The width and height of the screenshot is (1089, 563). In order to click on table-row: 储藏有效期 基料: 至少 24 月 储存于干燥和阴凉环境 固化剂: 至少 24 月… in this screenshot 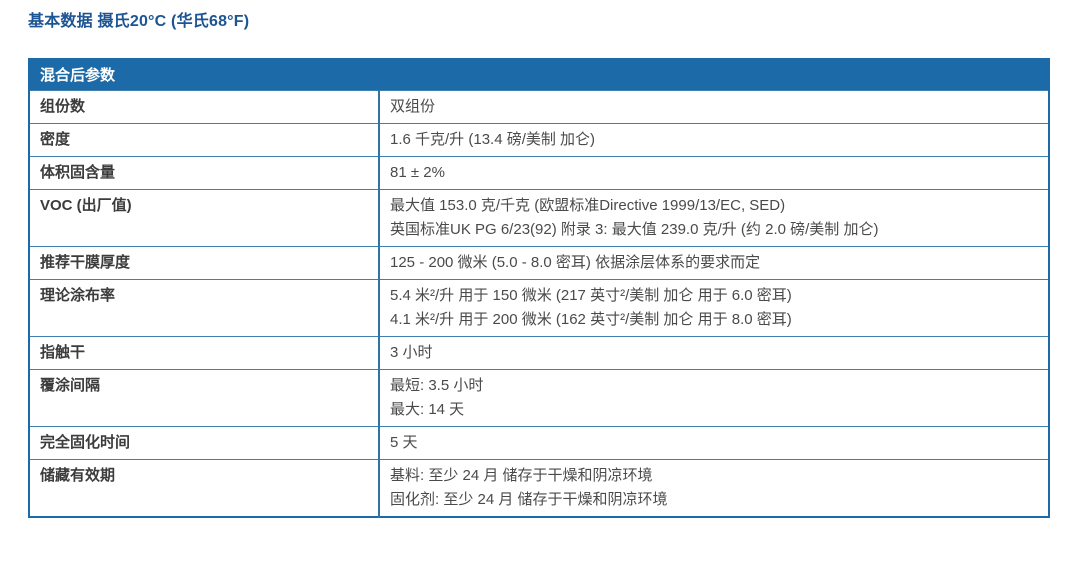, I will do `click(539, 488)`.